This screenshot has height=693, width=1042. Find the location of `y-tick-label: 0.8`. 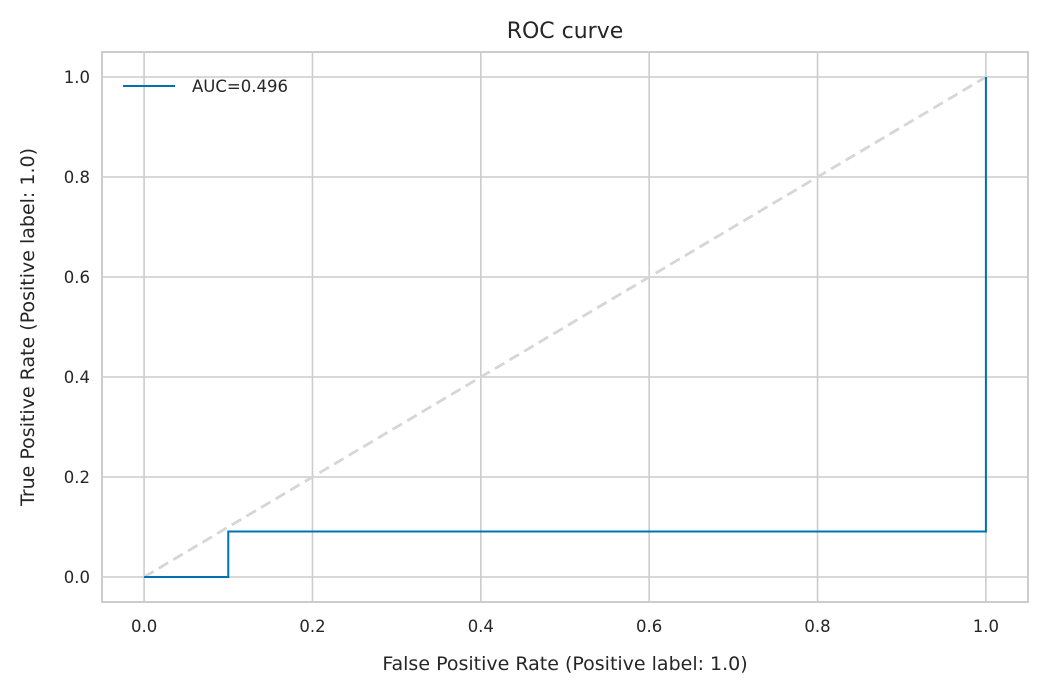

y-tick-label: 0.8 is located at coordinates (77, 177).